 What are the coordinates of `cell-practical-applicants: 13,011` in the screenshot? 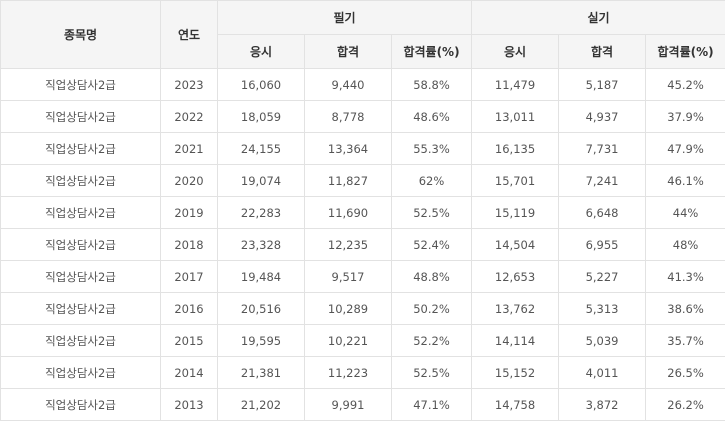 It's located at (515, 117).